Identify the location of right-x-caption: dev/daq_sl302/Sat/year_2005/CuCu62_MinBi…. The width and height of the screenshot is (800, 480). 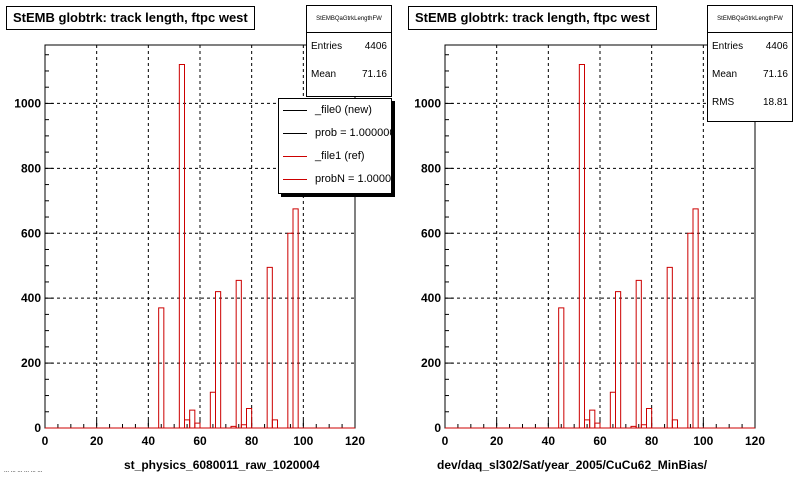
(572, 465).